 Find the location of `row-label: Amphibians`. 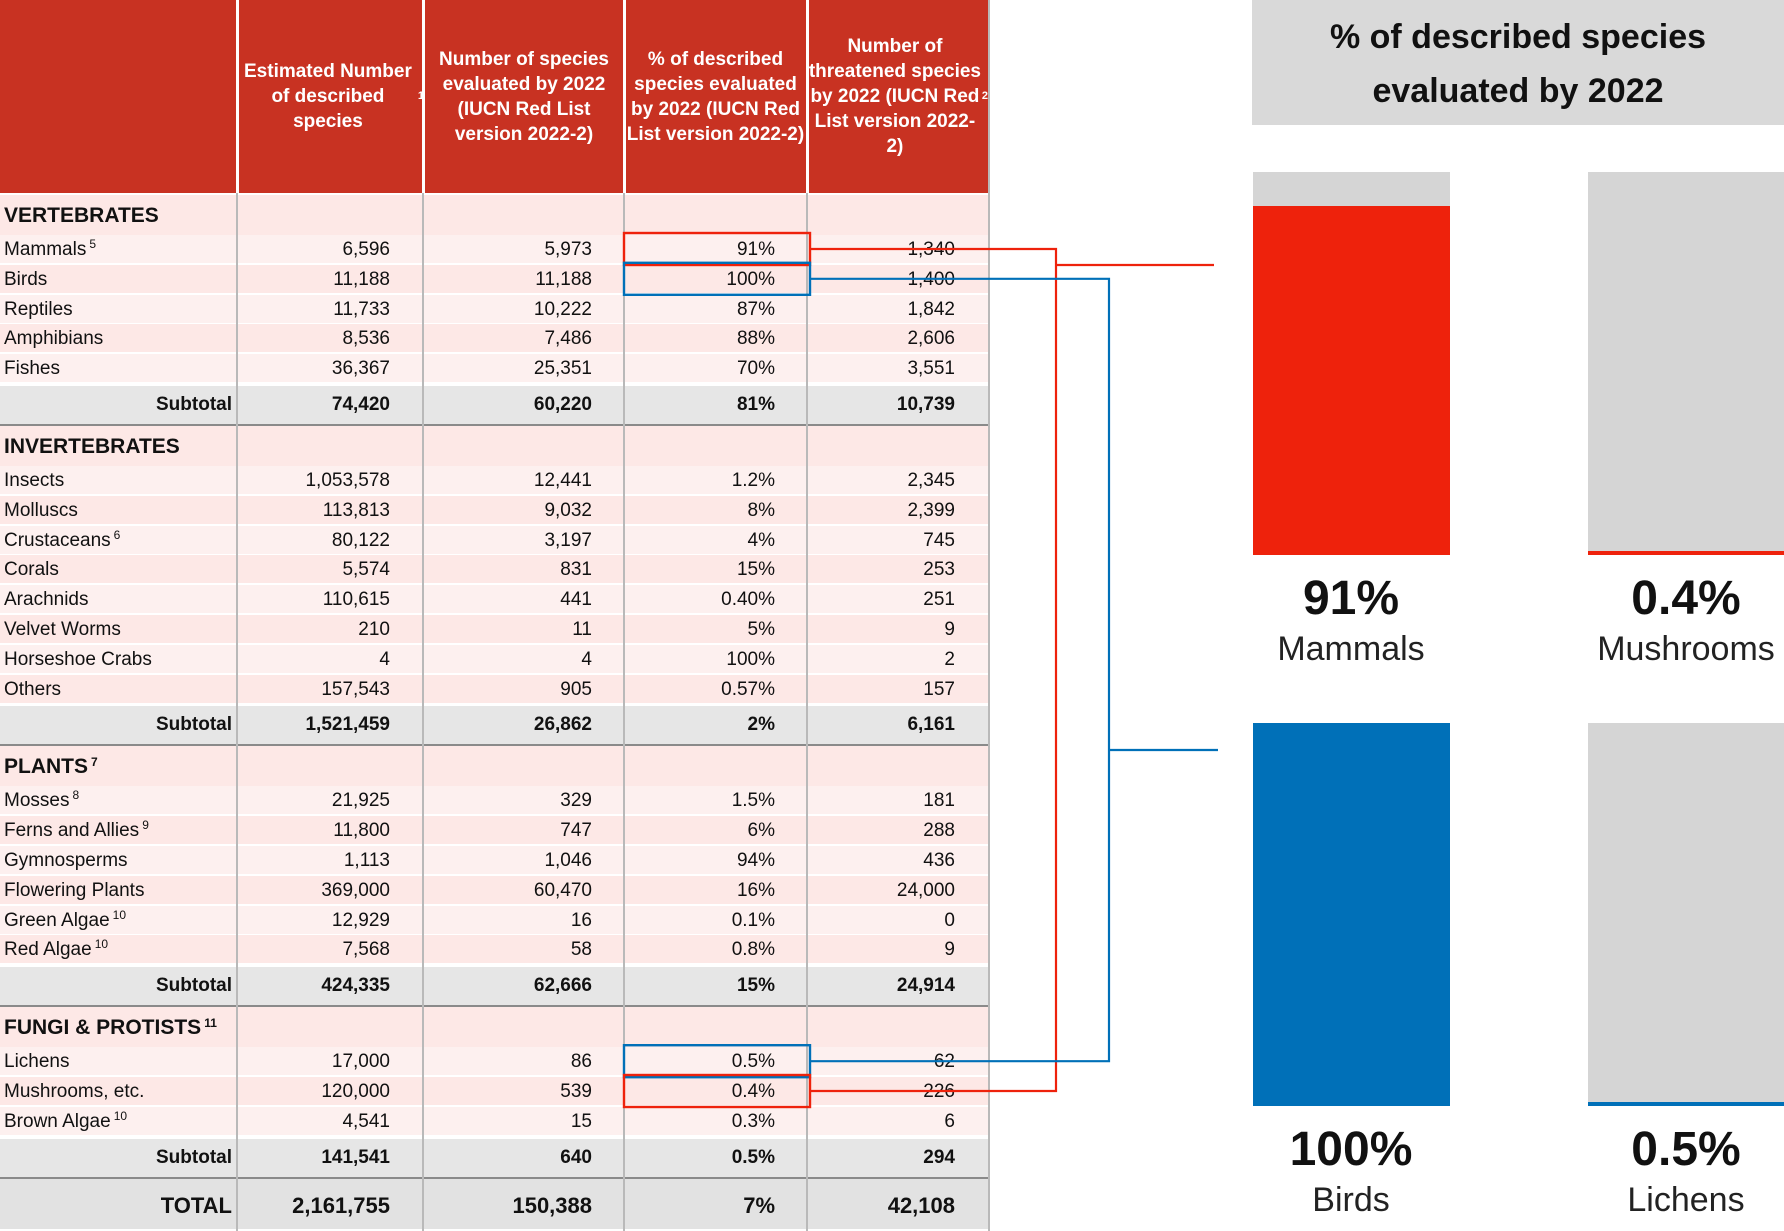

row-label: Amphibians is located at coordinates (53, 339).